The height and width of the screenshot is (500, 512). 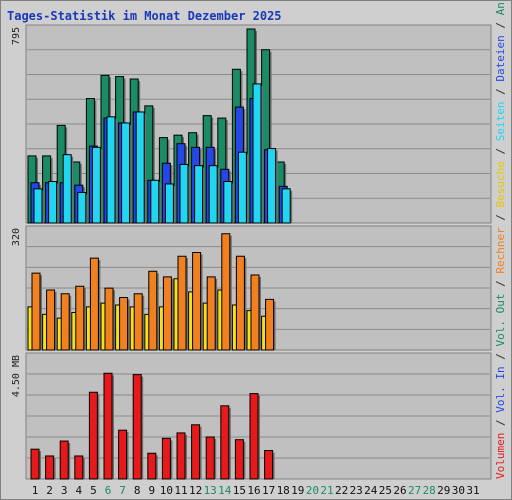 What do you see at coordinates (16, 376) in the screenshot?
I see `y-axis-max-label: 4.50 MB` at bounding box center [16, 376].